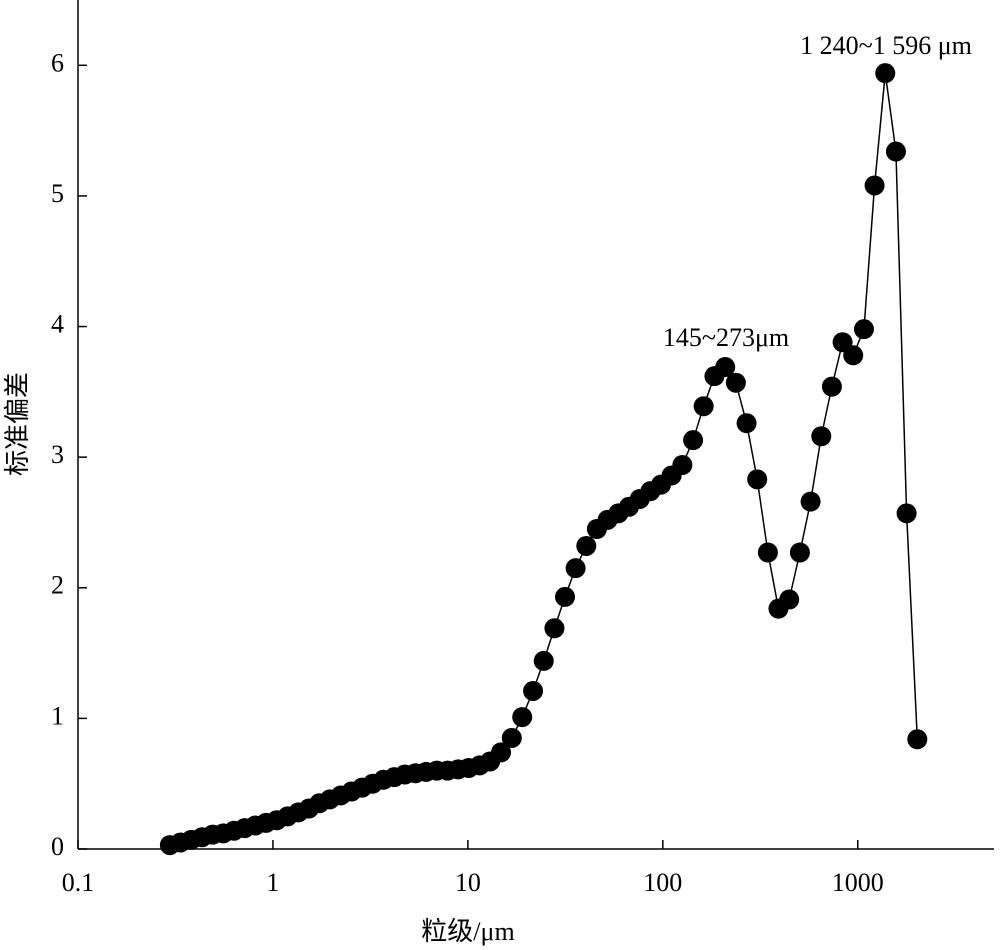 The image size is (1000, 950). What do you see at coordinates (886, 45) in the screenshot?
I see `annotation: 1 240~1 596 μm` at bounding box center [886, 45].